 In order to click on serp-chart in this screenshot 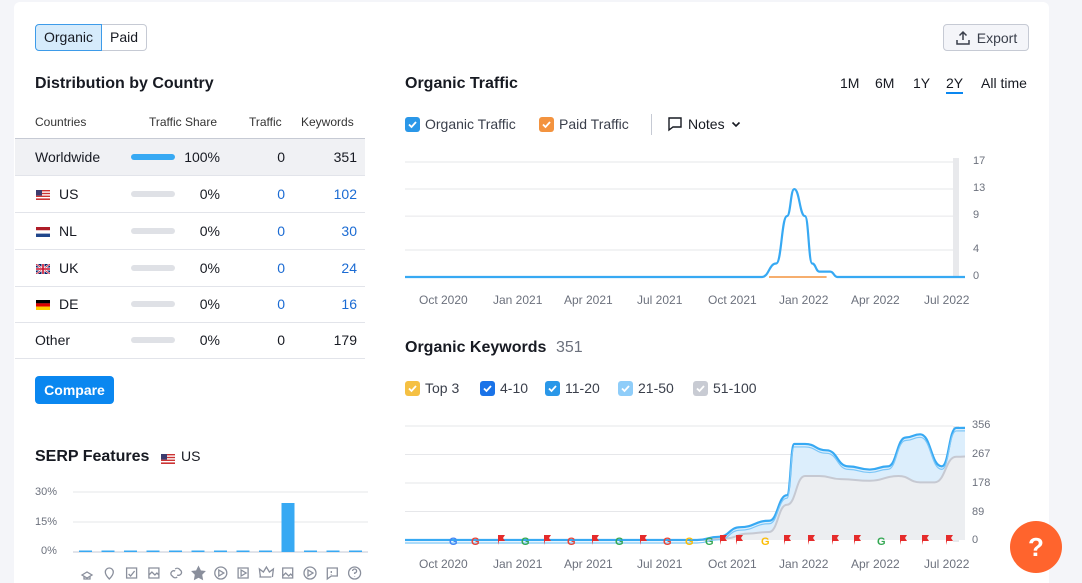, I will do `click(220, 536)`.